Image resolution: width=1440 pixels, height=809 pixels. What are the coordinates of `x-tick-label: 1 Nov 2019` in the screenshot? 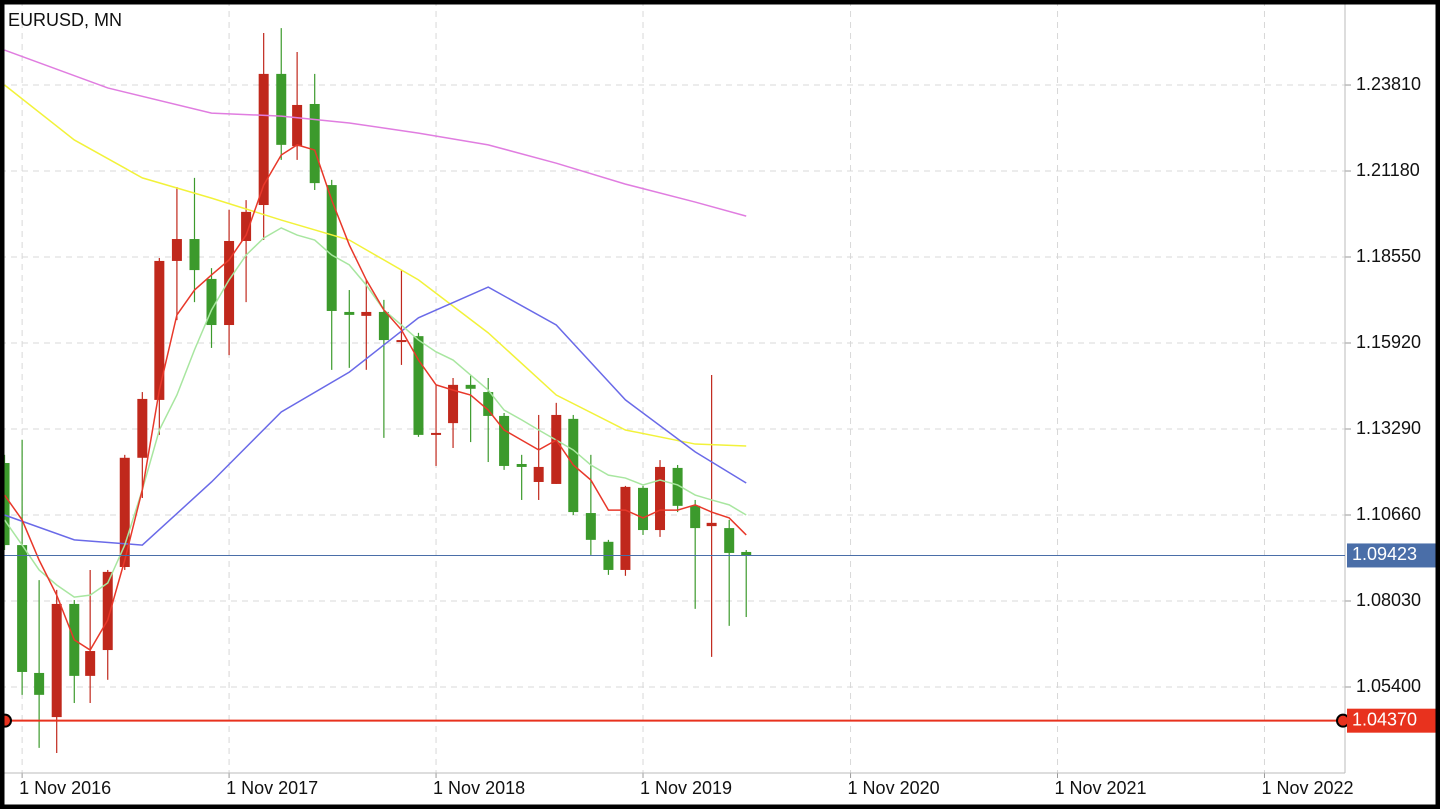 It's located at (686, 788).